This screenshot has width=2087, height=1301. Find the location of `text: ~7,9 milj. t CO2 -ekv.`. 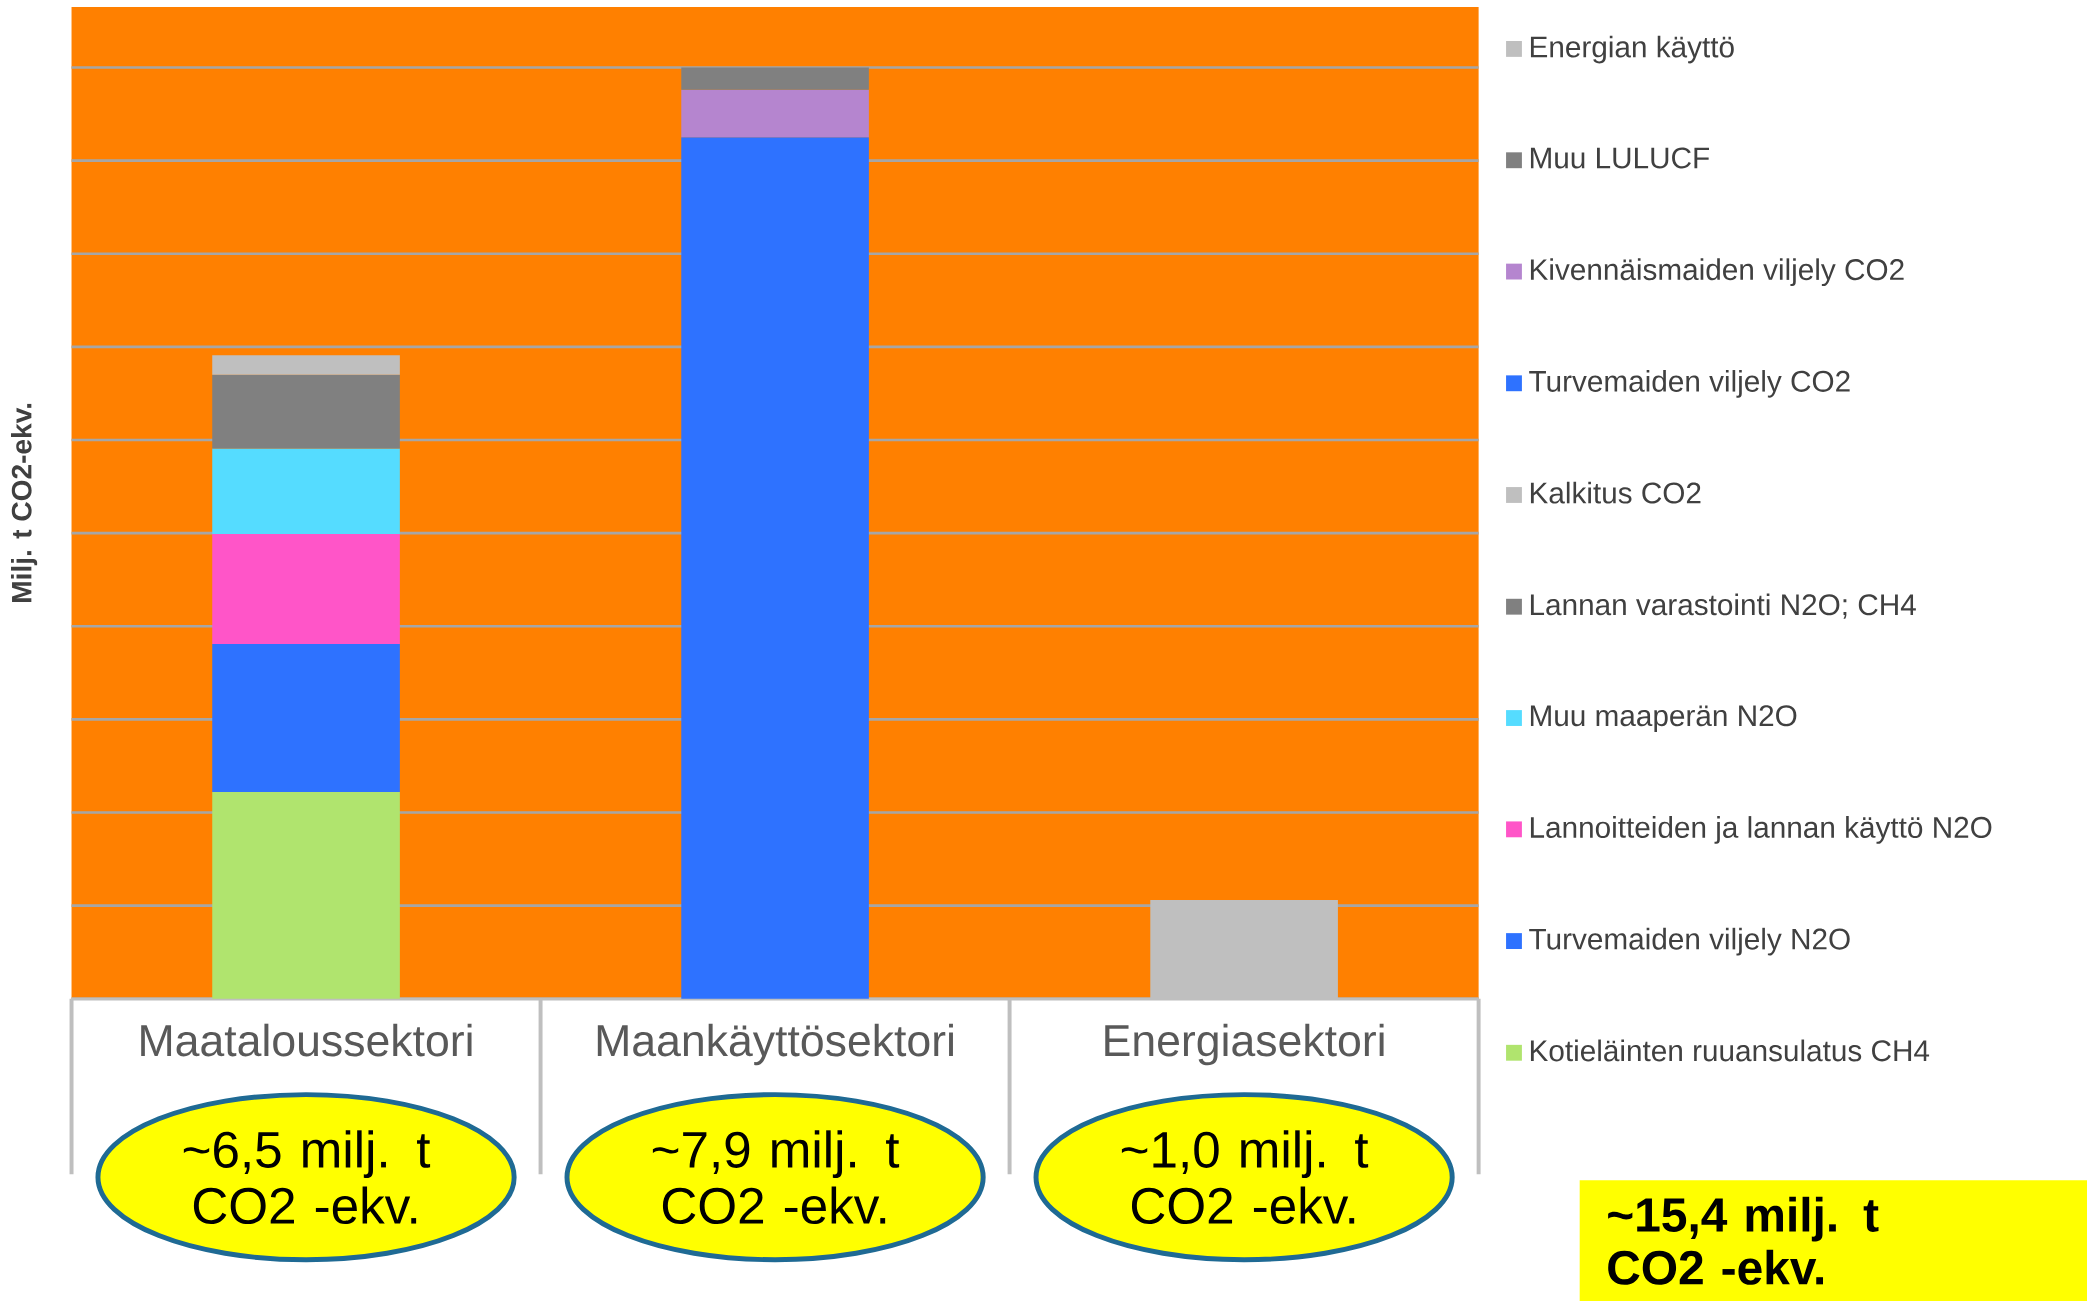

text: ~7,9 milj. t CO2 -ekv. is located at coordinates (776, 1177).